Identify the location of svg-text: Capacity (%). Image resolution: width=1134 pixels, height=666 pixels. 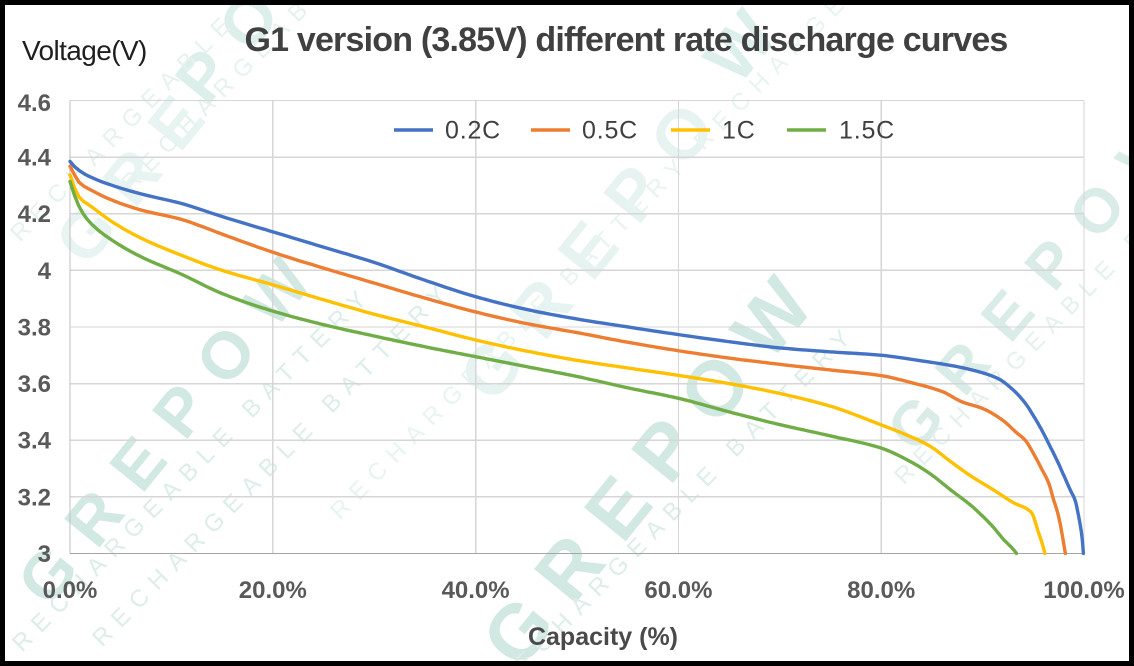
(603, 637).